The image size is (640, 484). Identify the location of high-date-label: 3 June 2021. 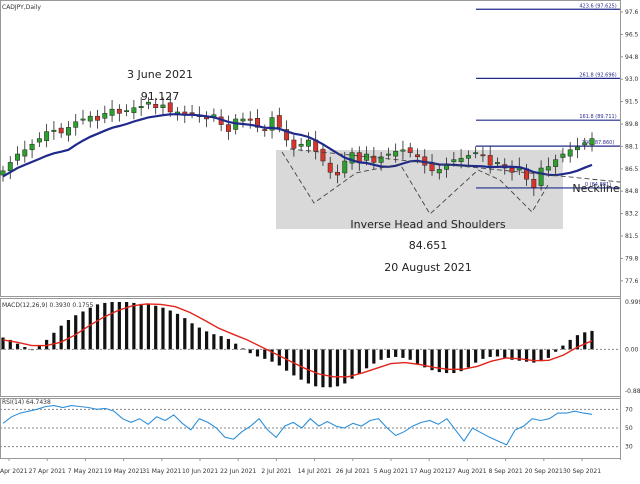
(160, 74).